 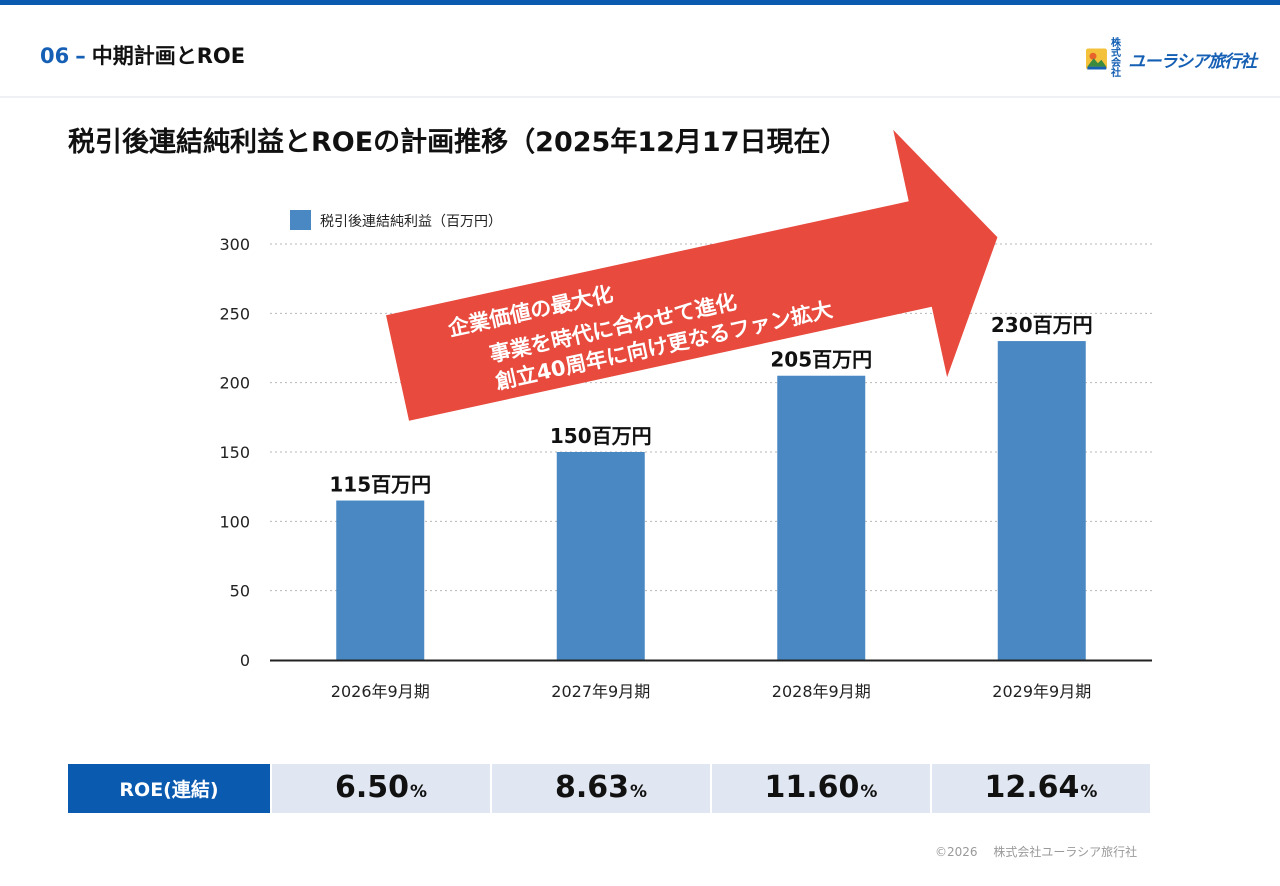 I want to click on roe-table: ROE(連結) 6.50% 8.63% 11.60% 12.64%, so click(x=609, y=788).